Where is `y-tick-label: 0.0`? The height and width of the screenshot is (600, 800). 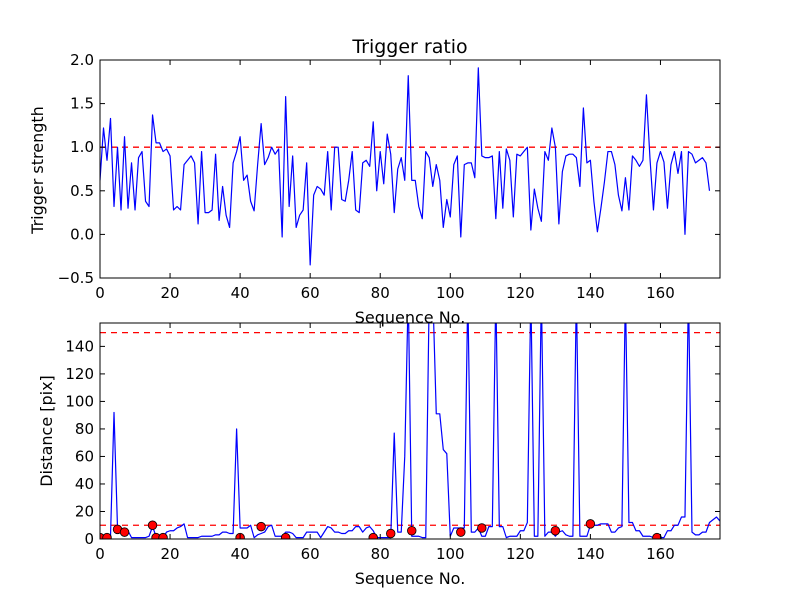 y-tick-label: 0.0 is located at coordinates (82, 234).